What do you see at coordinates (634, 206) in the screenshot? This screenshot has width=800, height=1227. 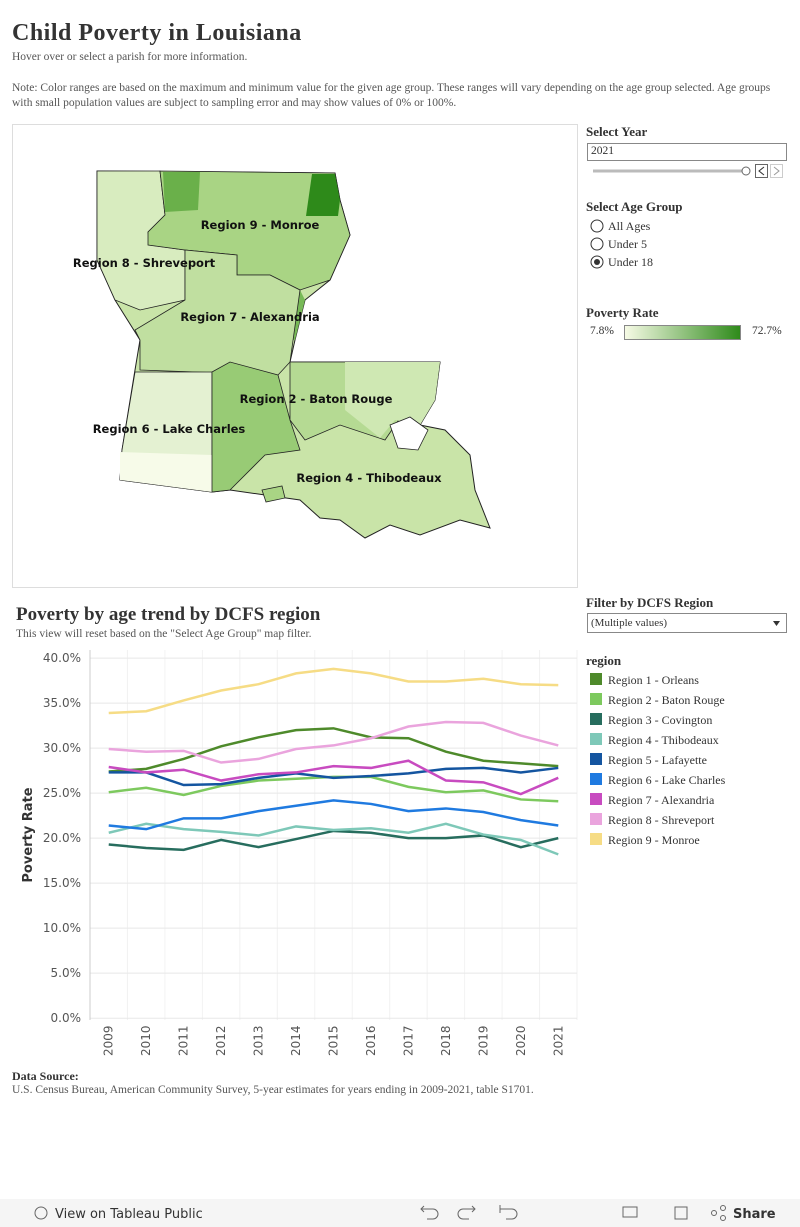 I see `age-title: Select Age Group` at bounding box center [634, 206].